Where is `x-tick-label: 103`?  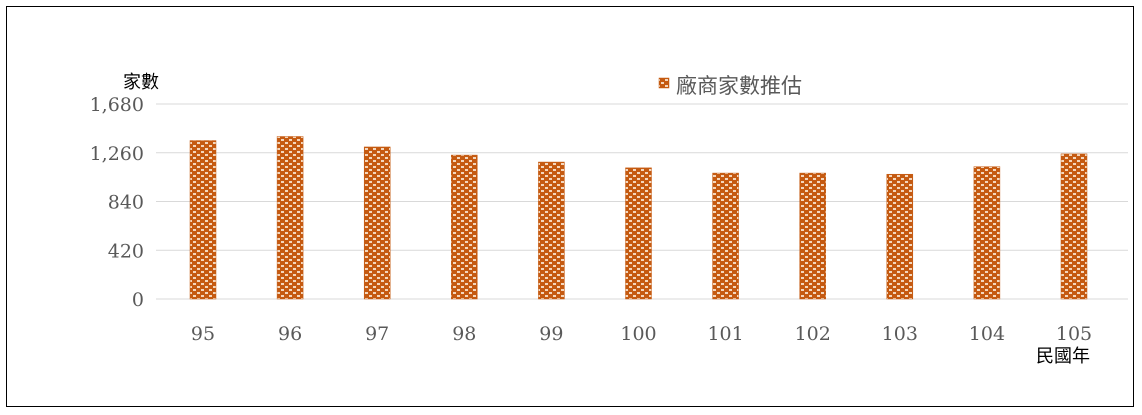
x-tick-label: 103 is located at coordinates (900, 334).